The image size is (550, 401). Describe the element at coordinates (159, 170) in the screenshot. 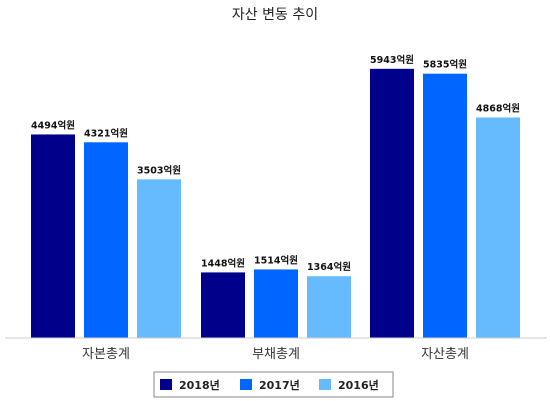

I see `data-label-3-1: 3503억원` at that location.